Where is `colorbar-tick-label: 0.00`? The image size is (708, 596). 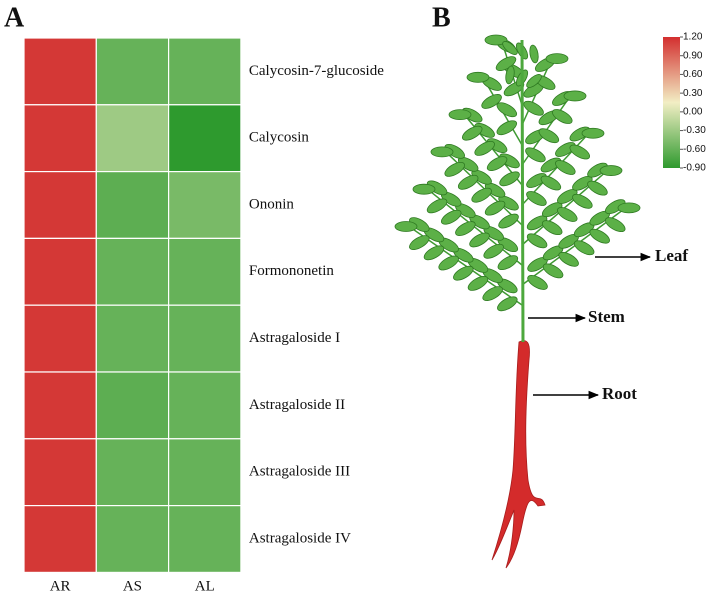 colorbar-tick-label: 0.00 is located at coordinates (693, 111).